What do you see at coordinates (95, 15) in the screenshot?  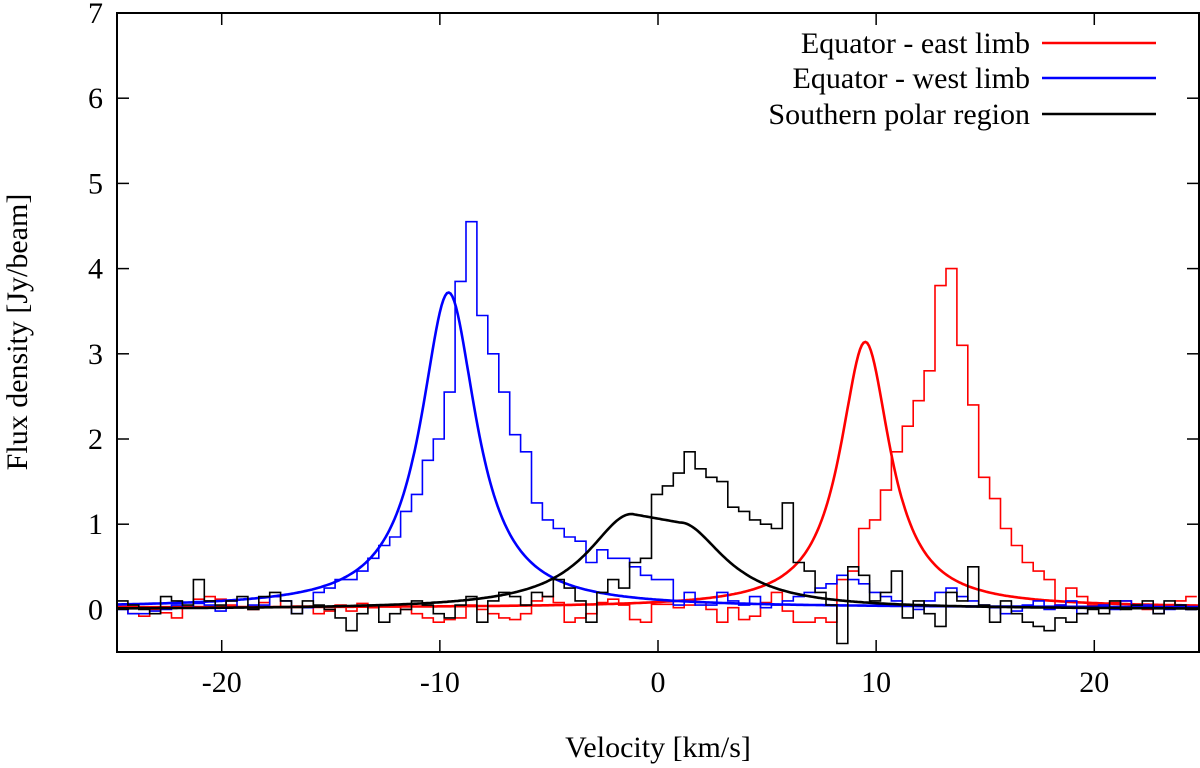 I see `y-tick-label: 7` at bounding box center [95, 15].